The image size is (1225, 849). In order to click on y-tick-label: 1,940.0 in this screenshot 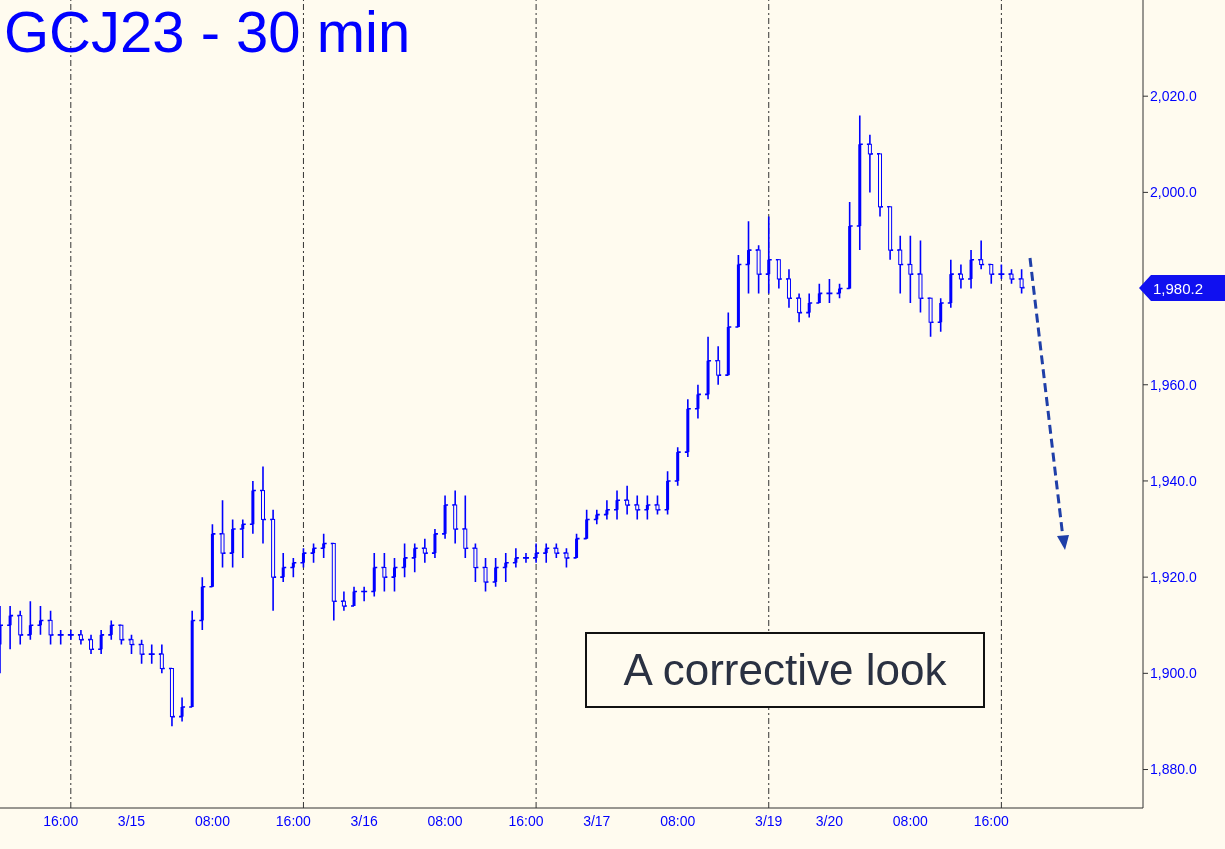, I will do `click(1173, 480)`.